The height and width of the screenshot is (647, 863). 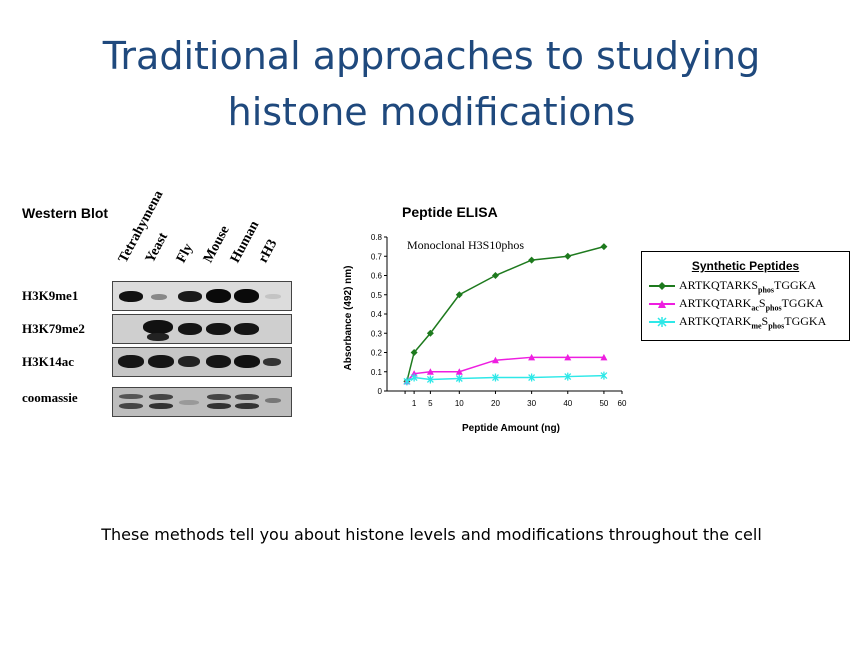 What do you see at coordinates (495, 403) in the screenshot?
I see `x-tick-label: 20` at bounding box center [495, 403].